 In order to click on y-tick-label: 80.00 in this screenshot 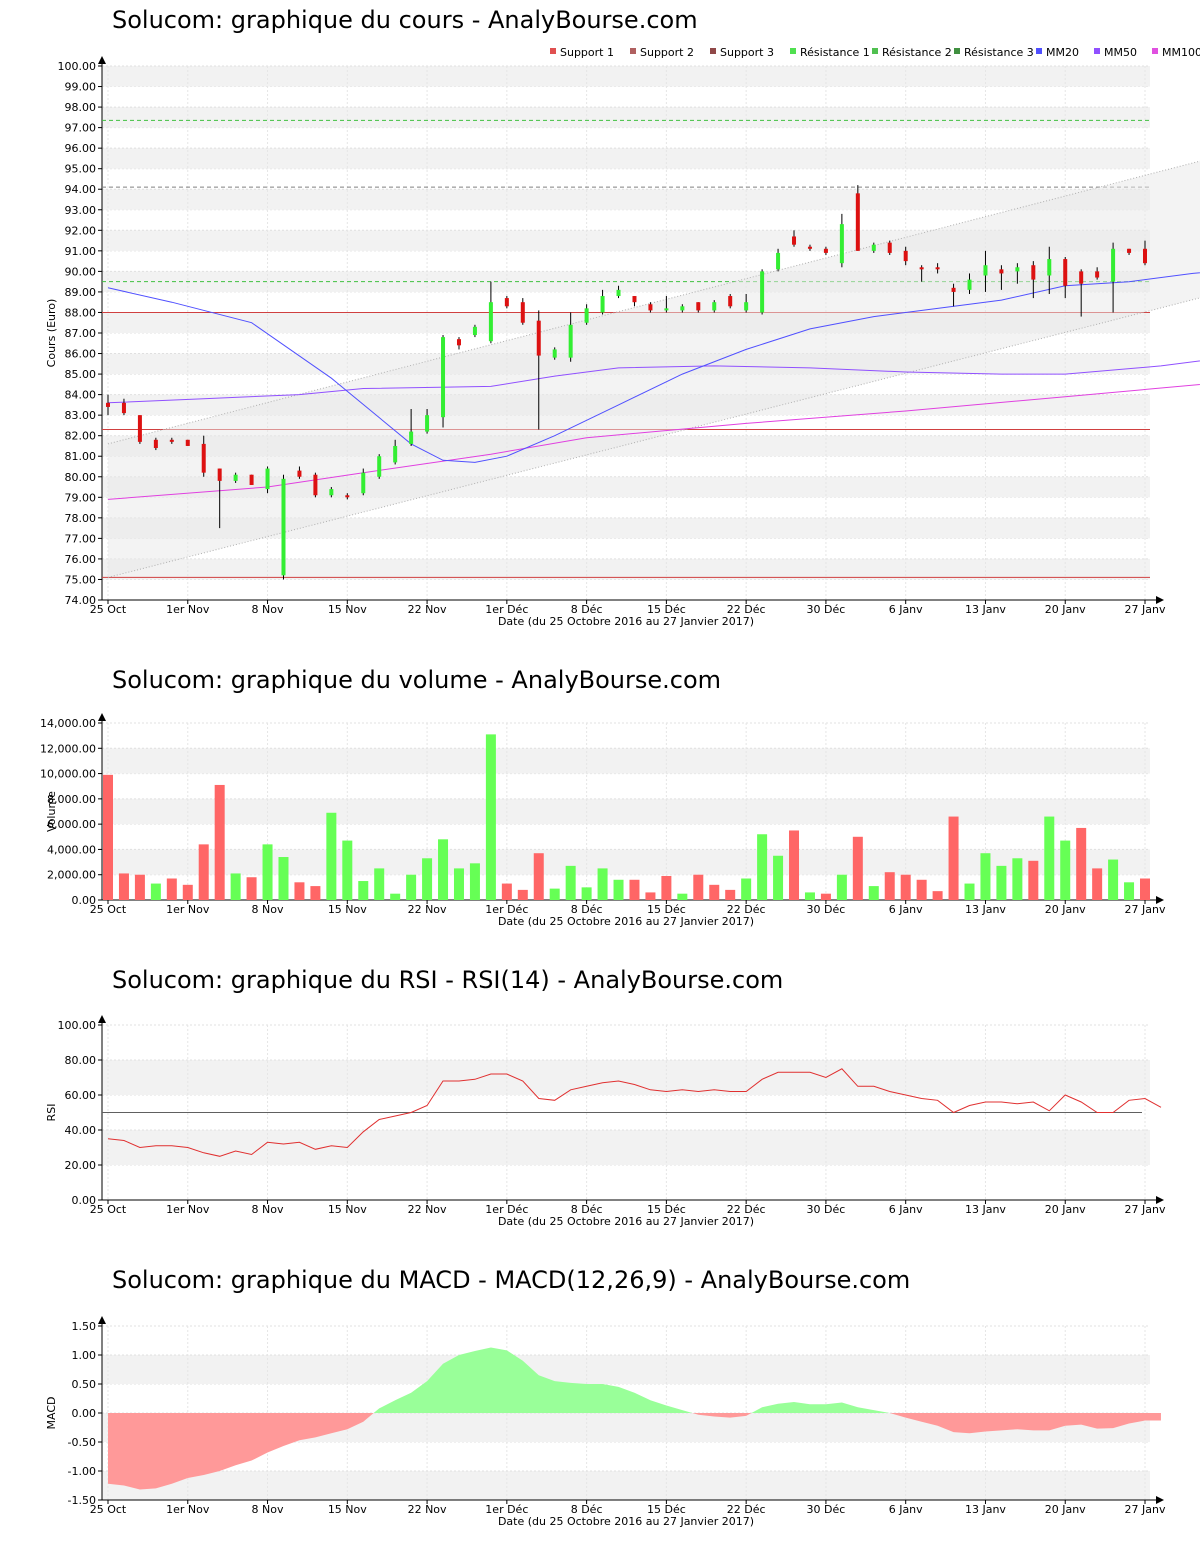, I will do `click(81, 477)`.